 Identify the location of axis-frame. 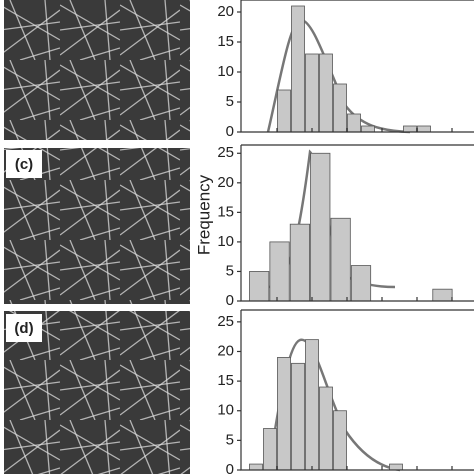
(357, 66).